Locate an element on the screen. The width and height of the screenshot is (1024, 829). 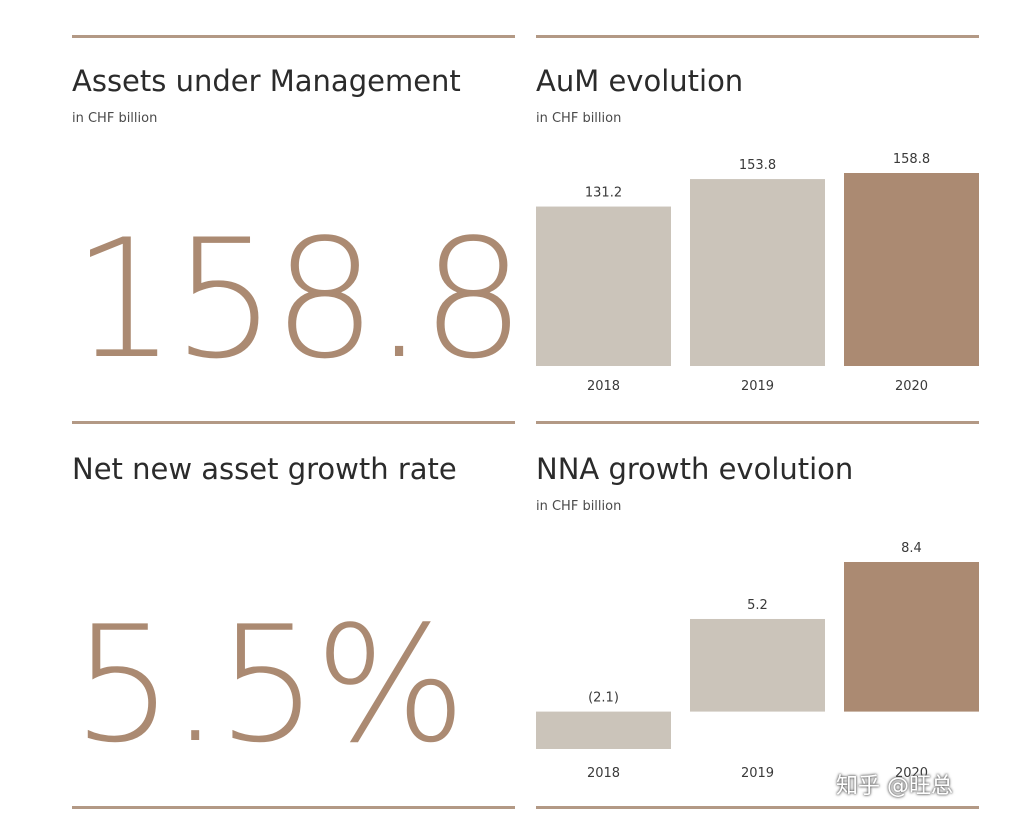
aum-data-label-2020: 158.8 is located at coordinates (911, 159).